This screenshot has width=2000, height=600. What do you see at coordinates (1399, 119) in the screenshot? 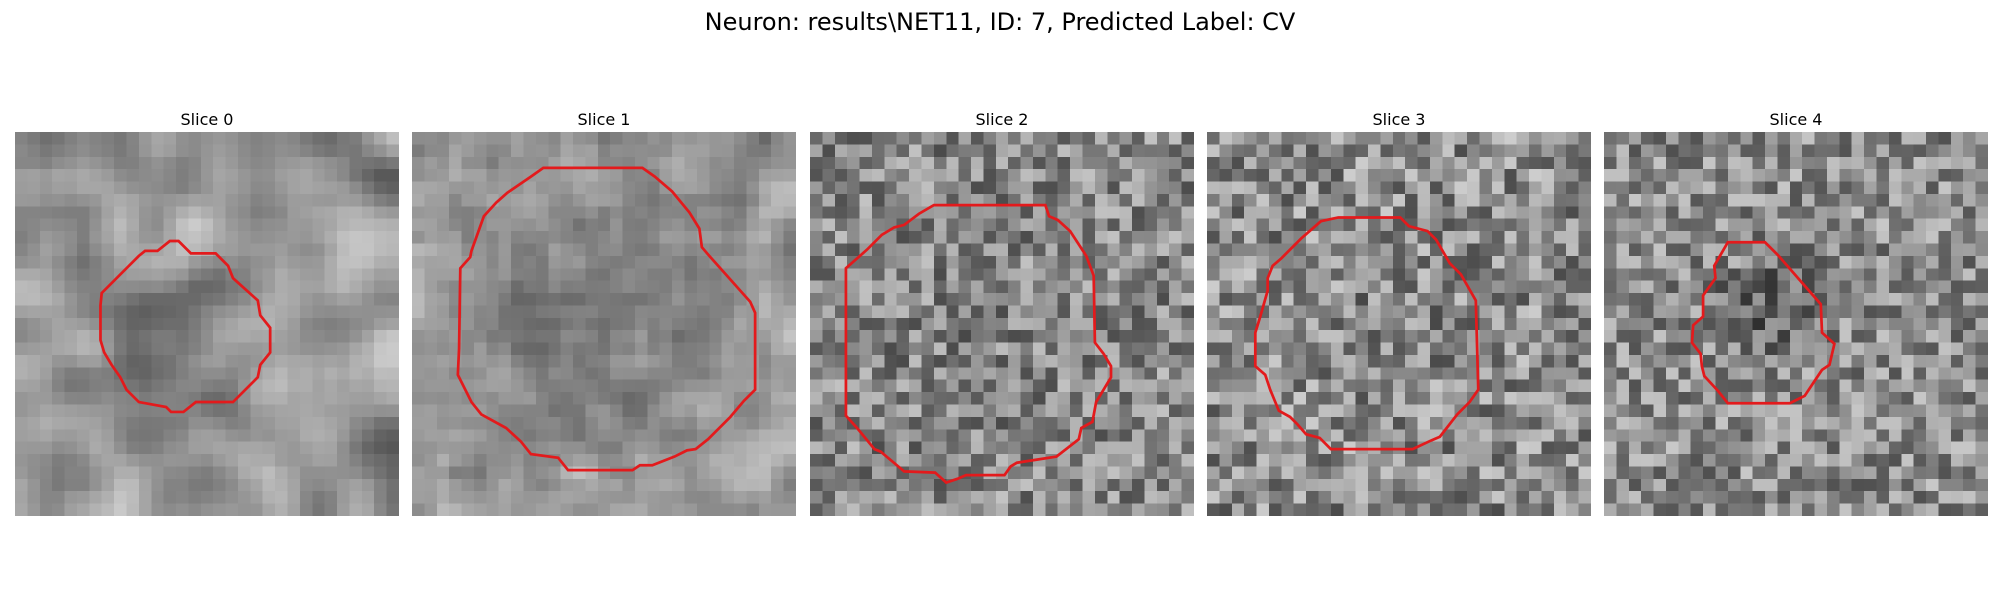
I see `slice-title: Slice 3` at bounding box center [1399, 119].